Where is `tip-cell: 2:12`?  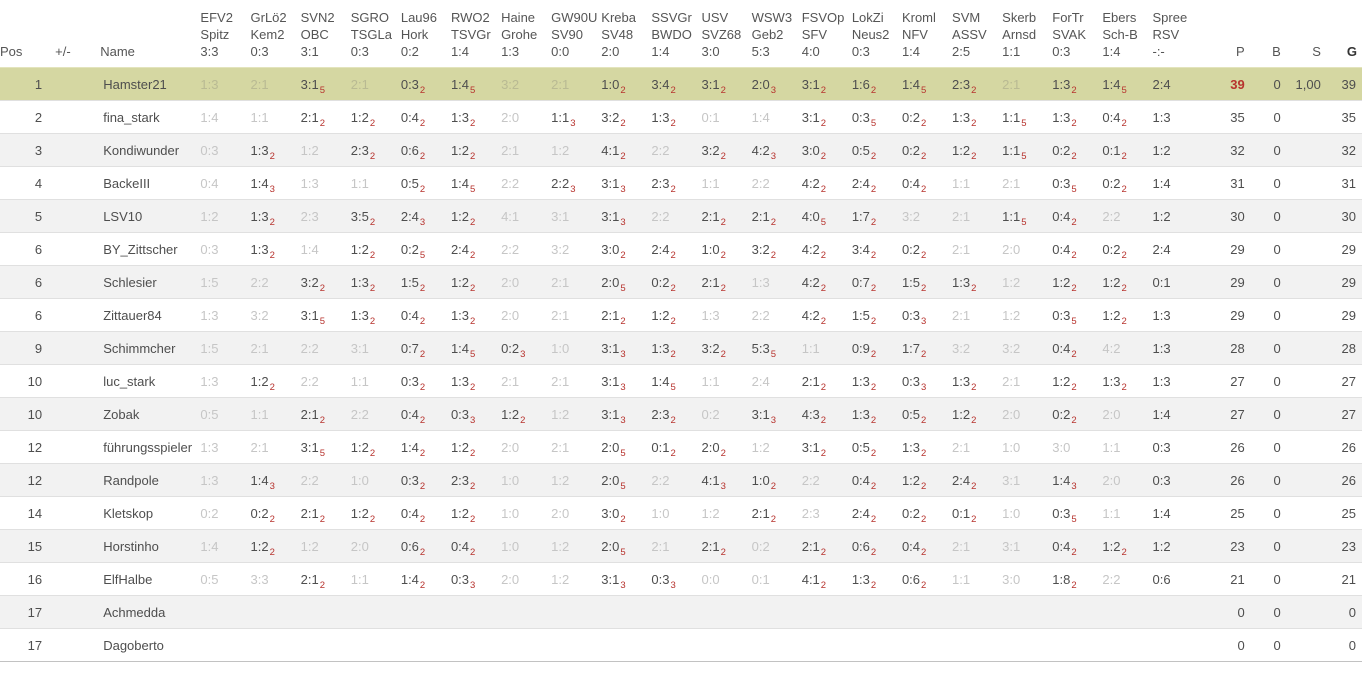 tip-cell: 2:12 is located at coordinates (723, 216).